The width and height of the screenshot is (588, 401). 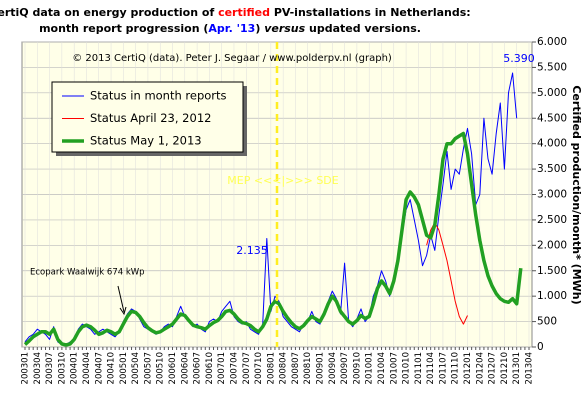 What do you see at coordinates (468, 368) in the screenshot?
I see `x-tick-label: 201201` at bounding box center [468, 368].